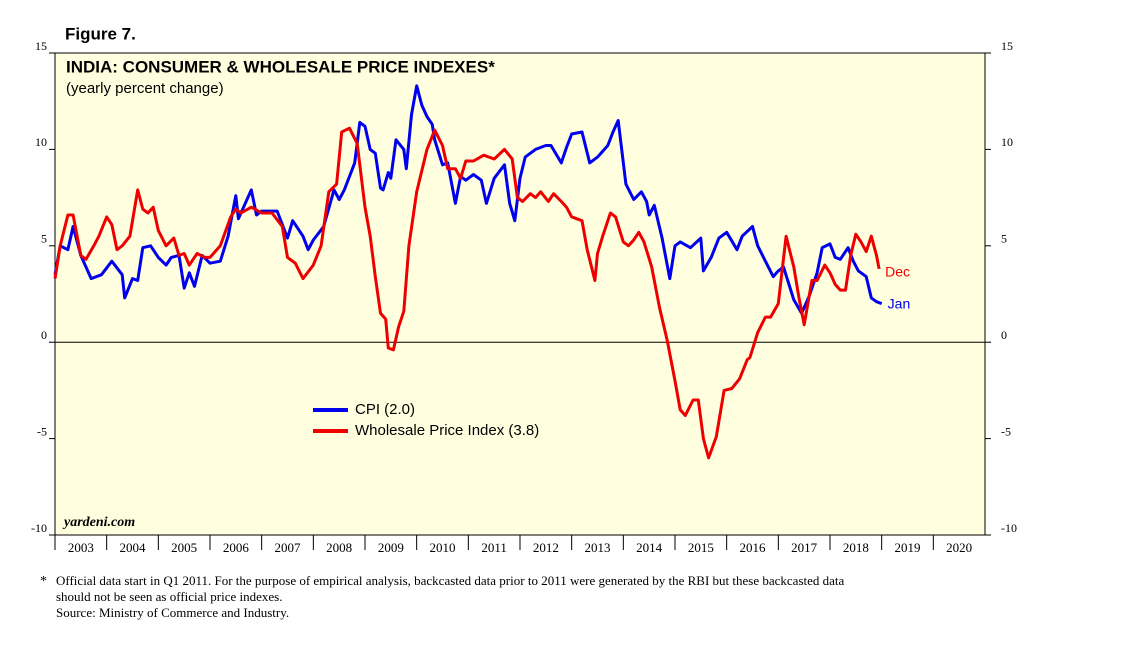  What do you see at coordinates (753, 547) in the screenshot?
I see `x-tick-label: 2016` at bounding box center [753, 547].